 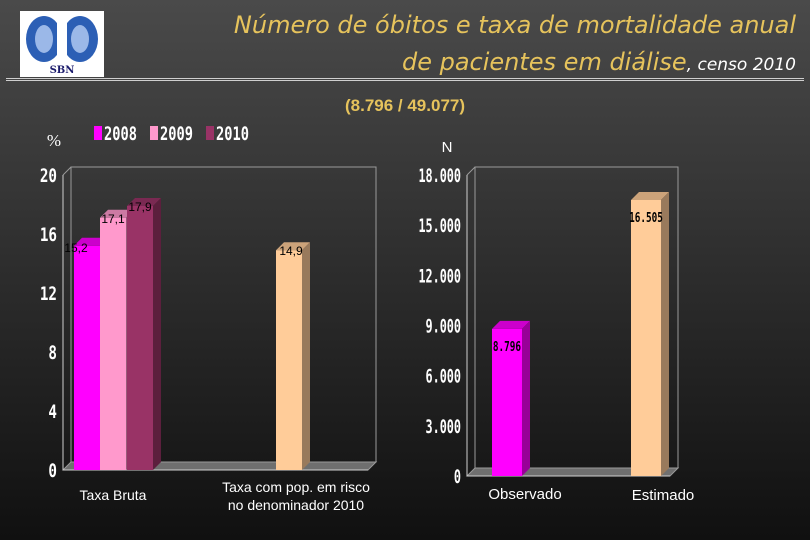 I want to click on chart2-bar-1-side, so click(x=526, y=398).